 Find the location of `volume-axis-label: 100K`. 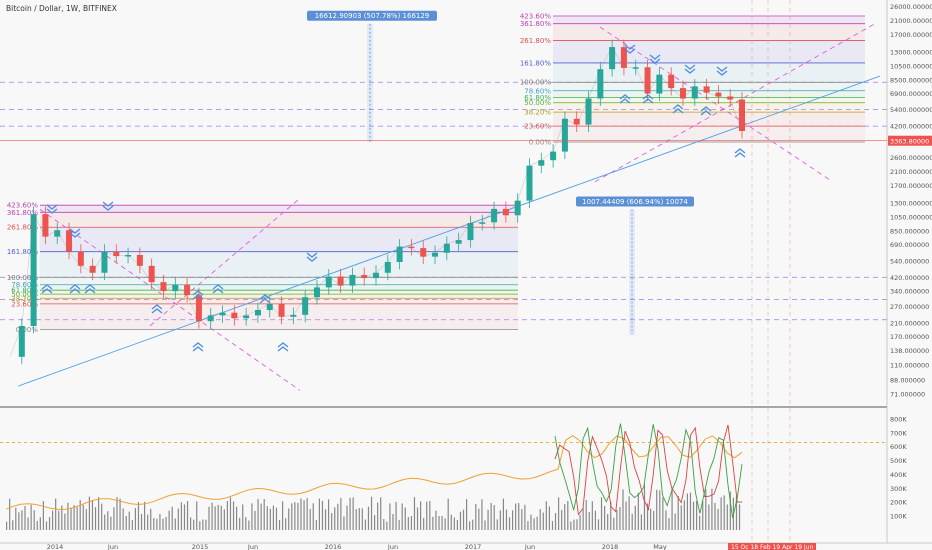

volume-axis-label: 100K is located at coordinates (898, 517).